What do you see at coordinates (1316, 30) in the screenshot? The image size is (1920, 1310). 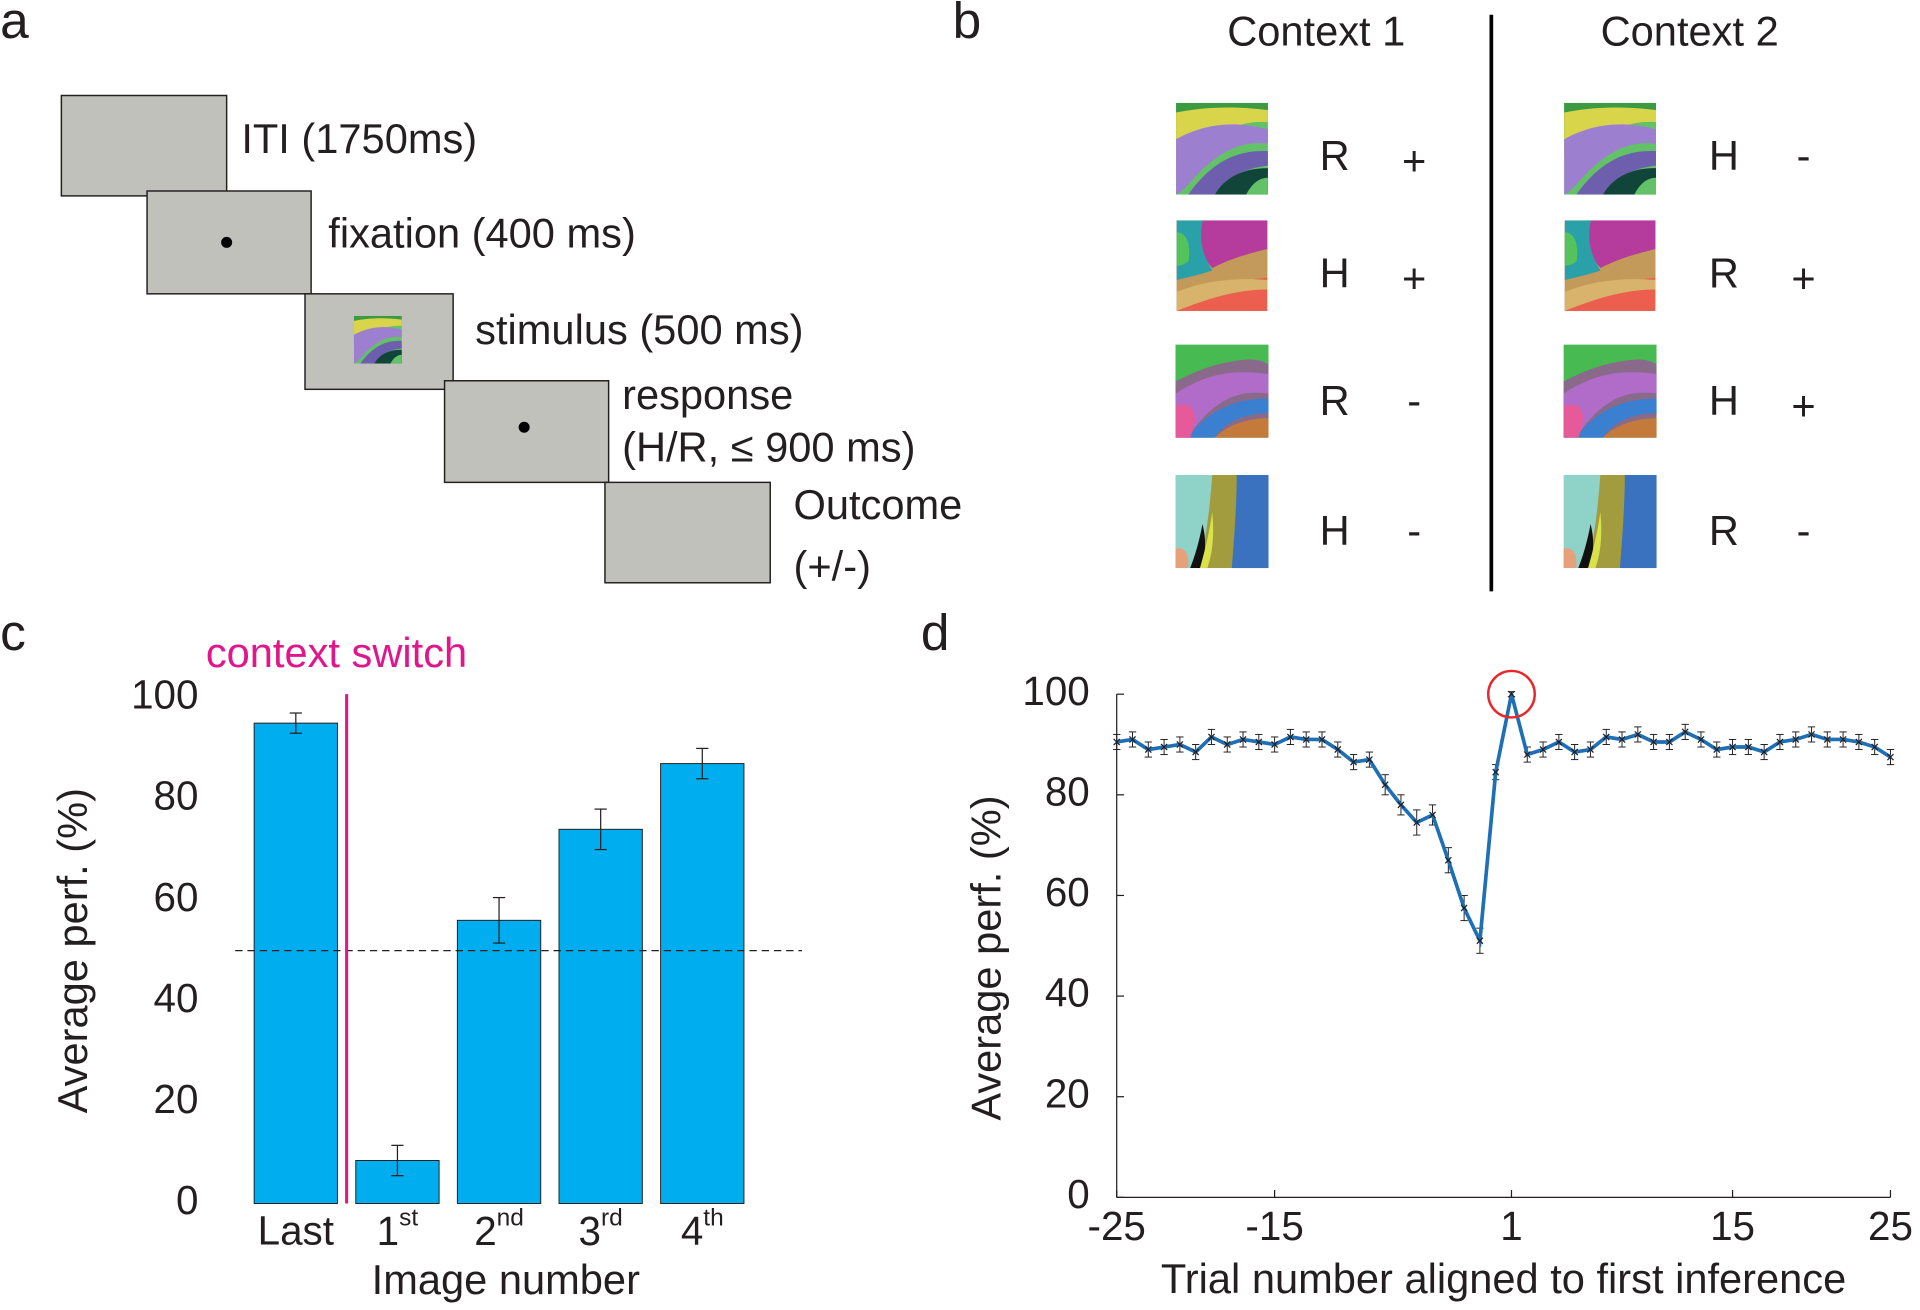 I see `context-title: Context 1` at bounding box center [1316, 30].